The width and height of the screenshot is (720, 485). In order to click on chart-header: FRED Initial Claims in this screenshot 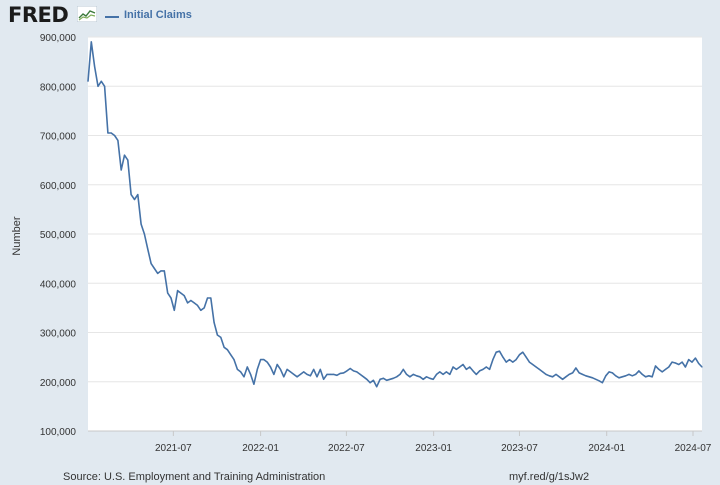, I will do `click(360, 17)`.